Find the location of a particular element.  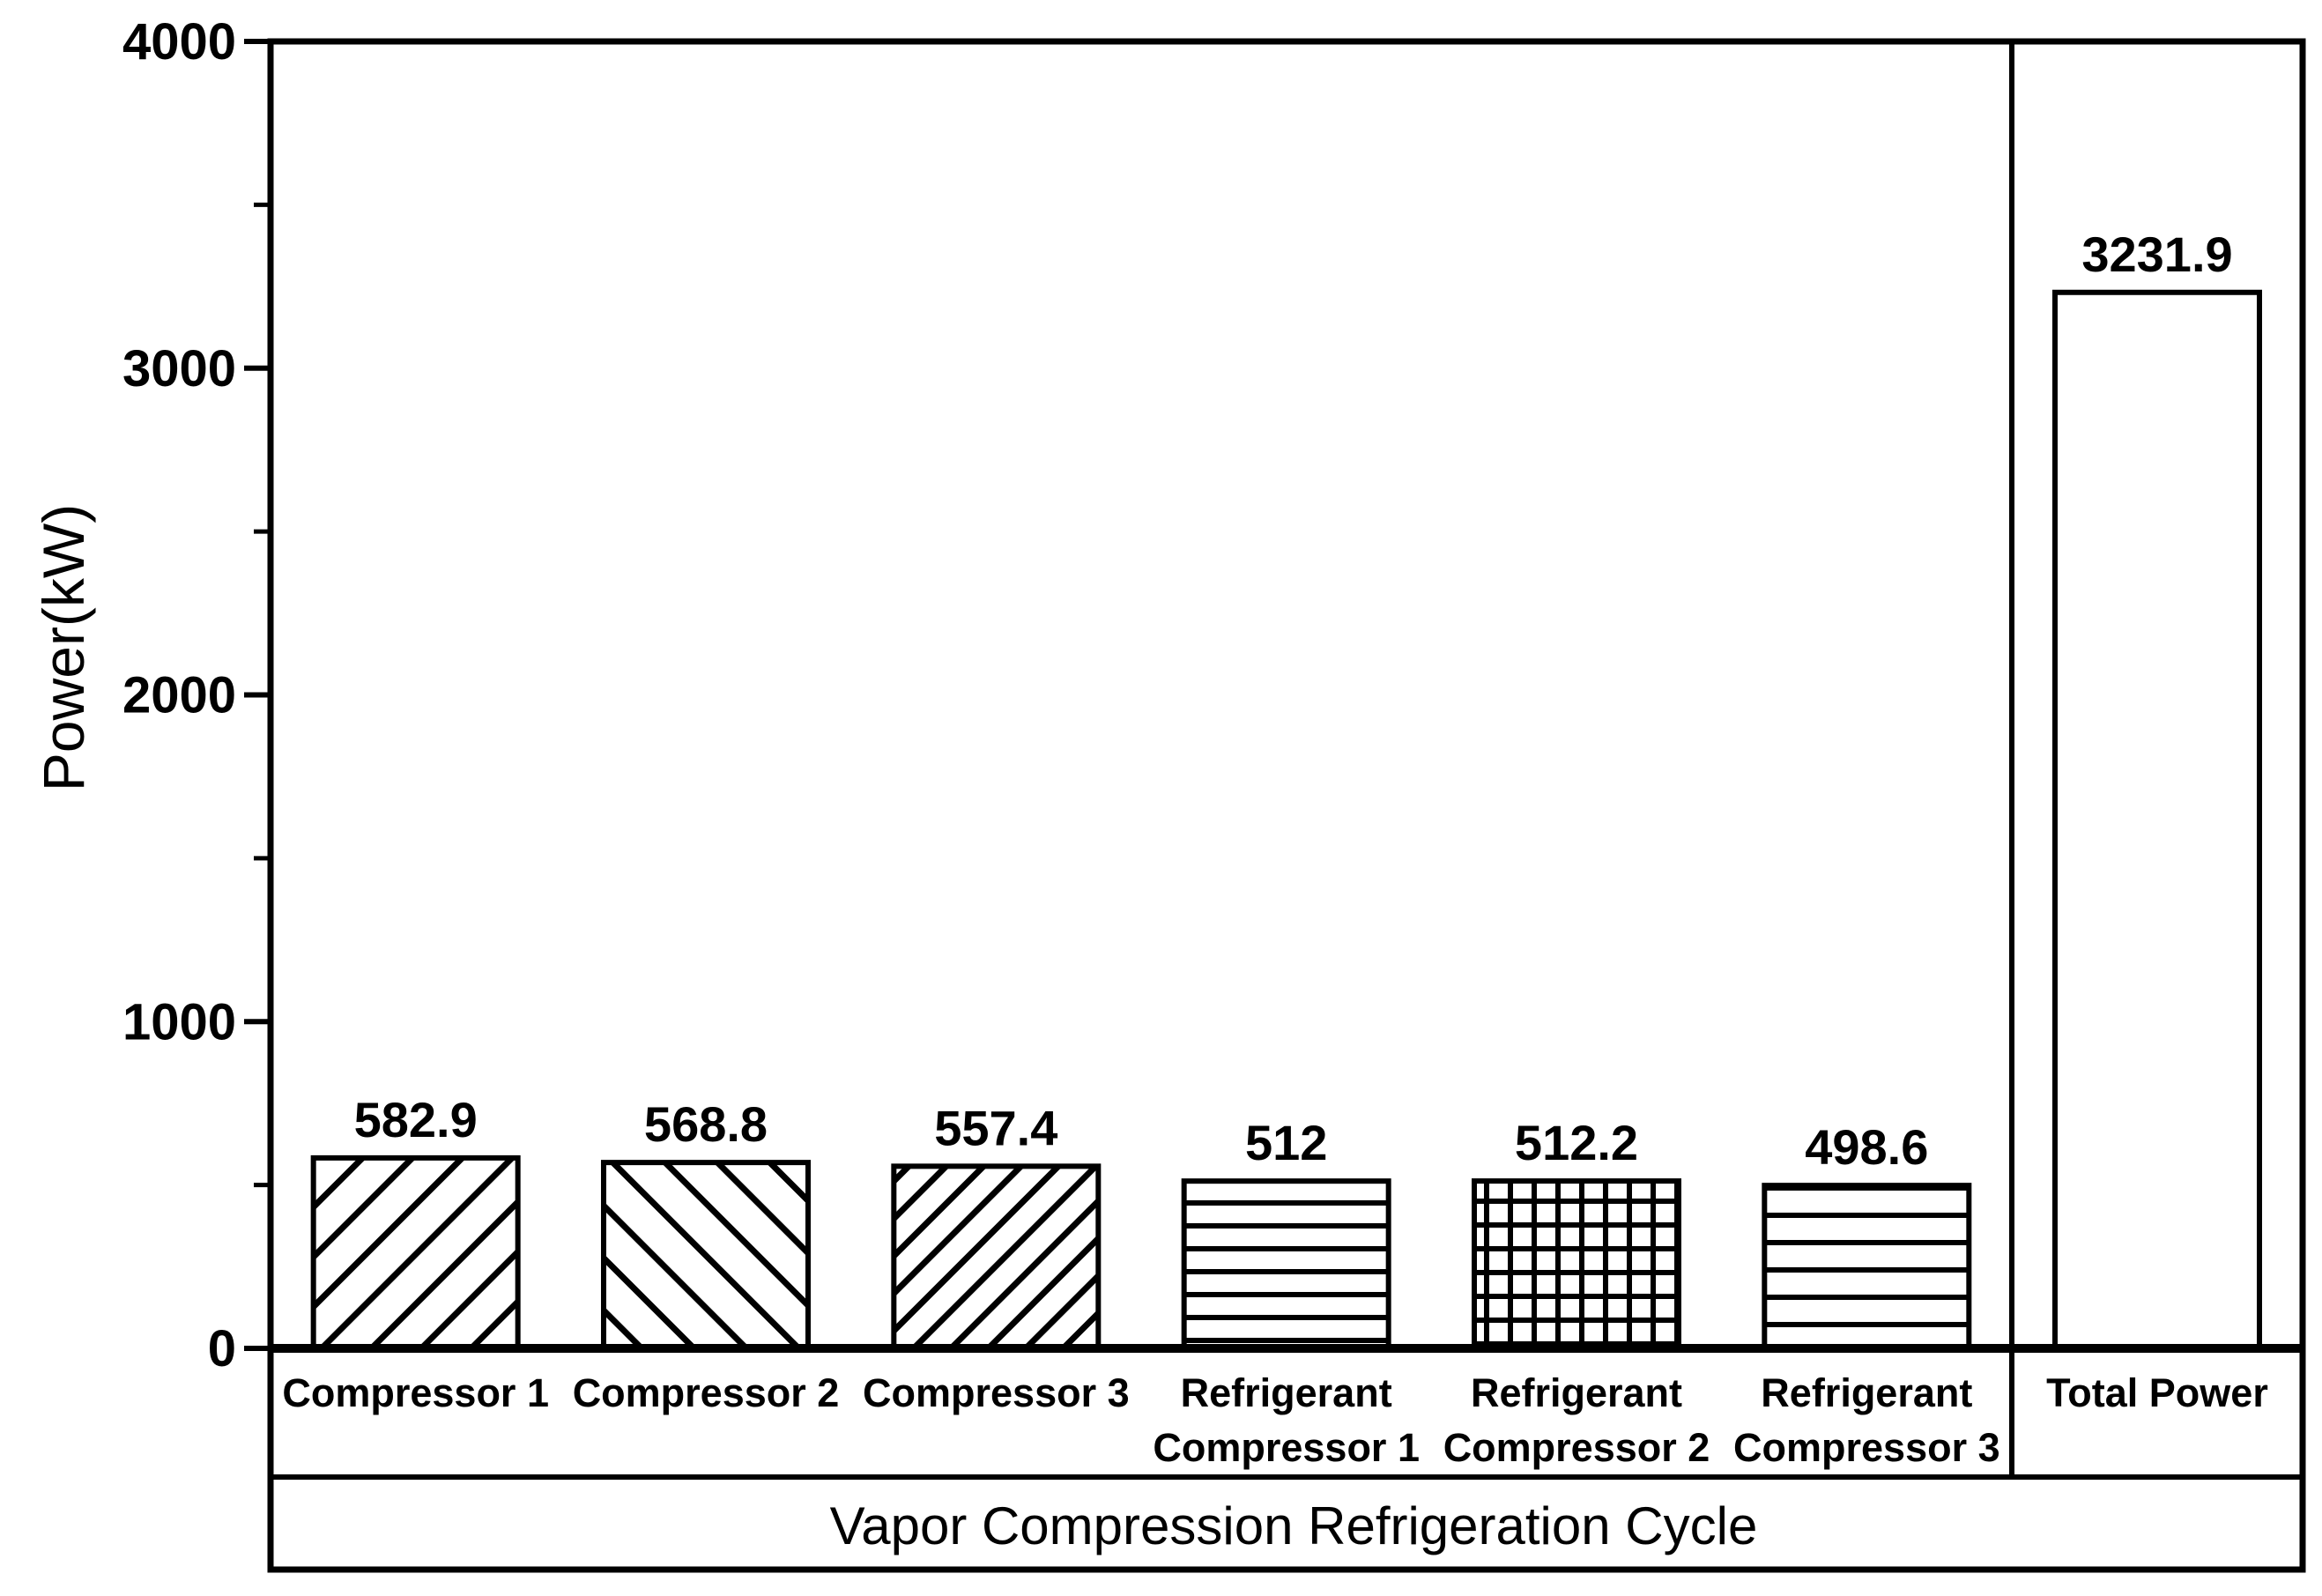

bar-value-refrigerant-compressor-2: 512.2 is located at coordinates (1577, 1142).